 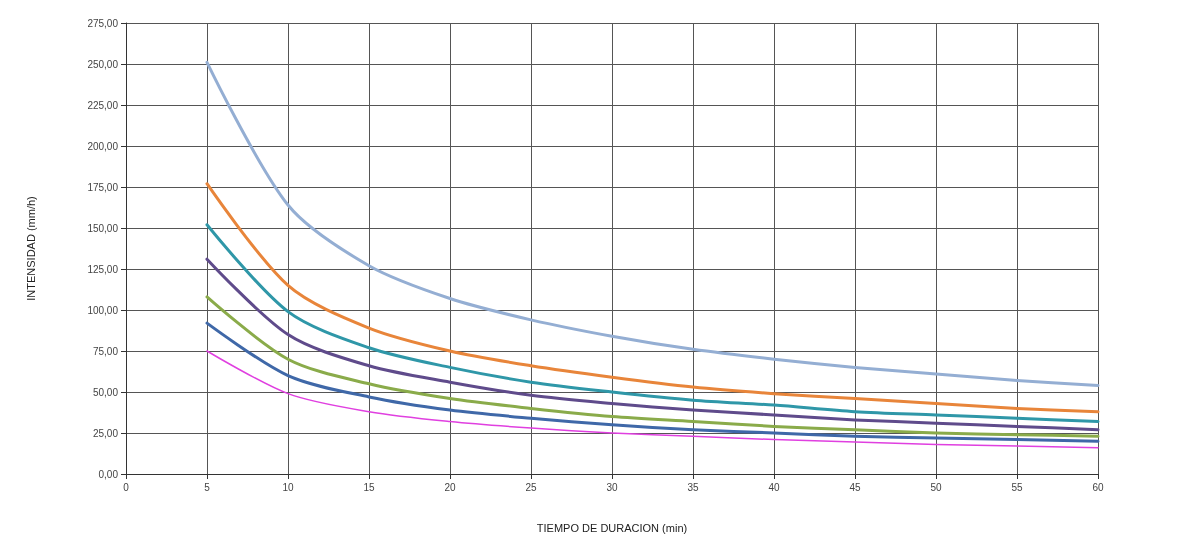 I want to click on x-tick-label: 35, so click(x=693, y=487).